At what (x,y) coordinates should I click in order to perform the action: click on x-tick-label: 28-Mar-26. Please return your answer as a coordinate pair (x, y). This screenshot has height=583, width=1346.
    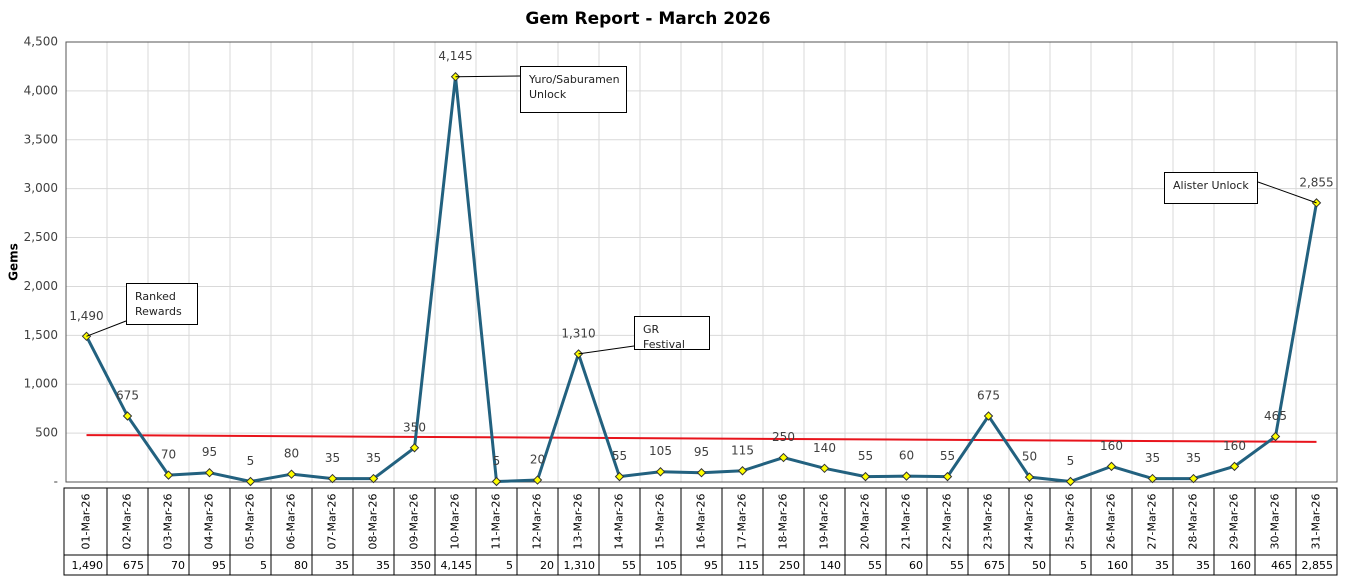
    Looking at the image, I should click on (1193, 522).